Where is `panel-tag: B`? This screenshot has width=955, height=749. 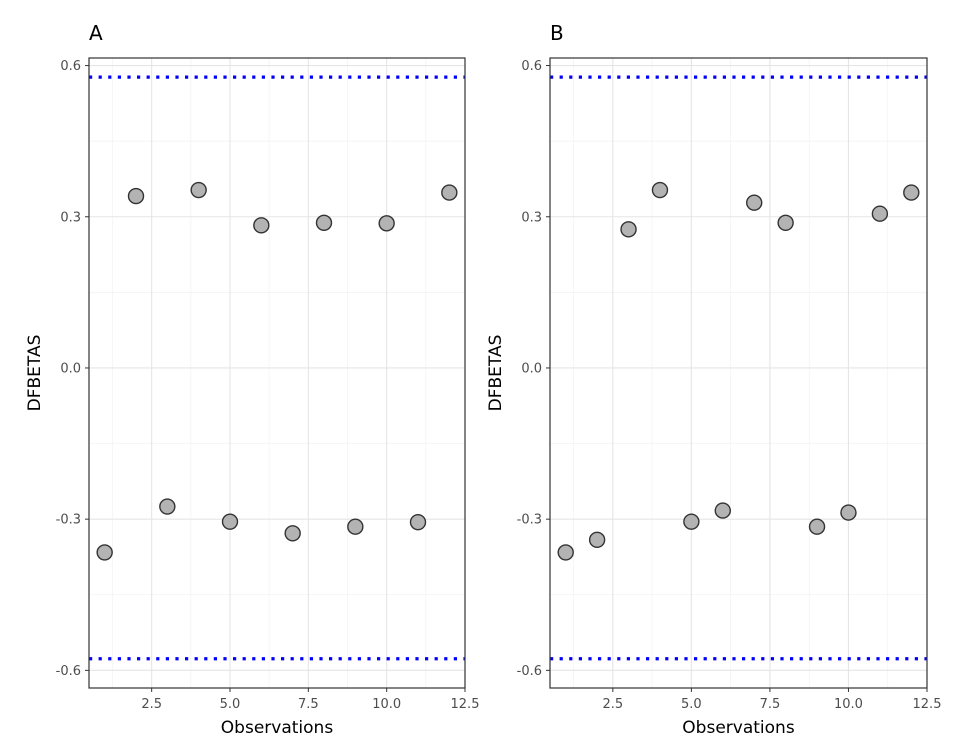 panel-tag: B is located at coordinates (557, 33).